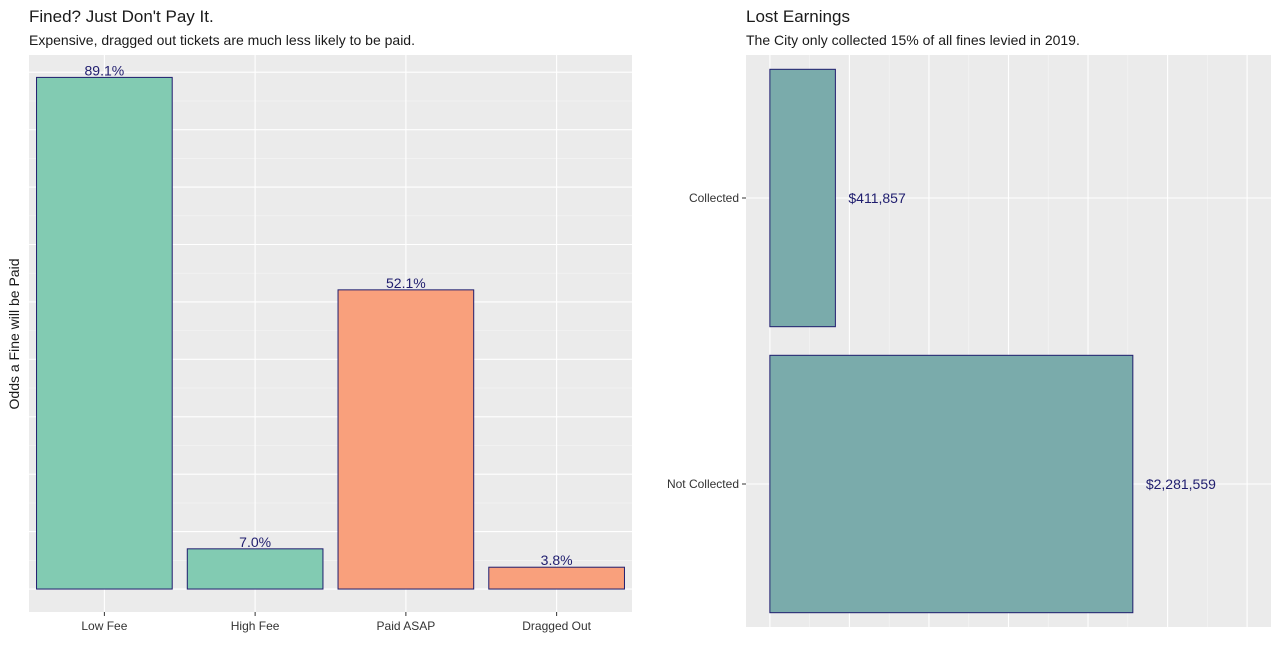  Describe the element at coordinates (255, 542) in the screenshot. I see `bar-data-label: 7.0%` at that location.